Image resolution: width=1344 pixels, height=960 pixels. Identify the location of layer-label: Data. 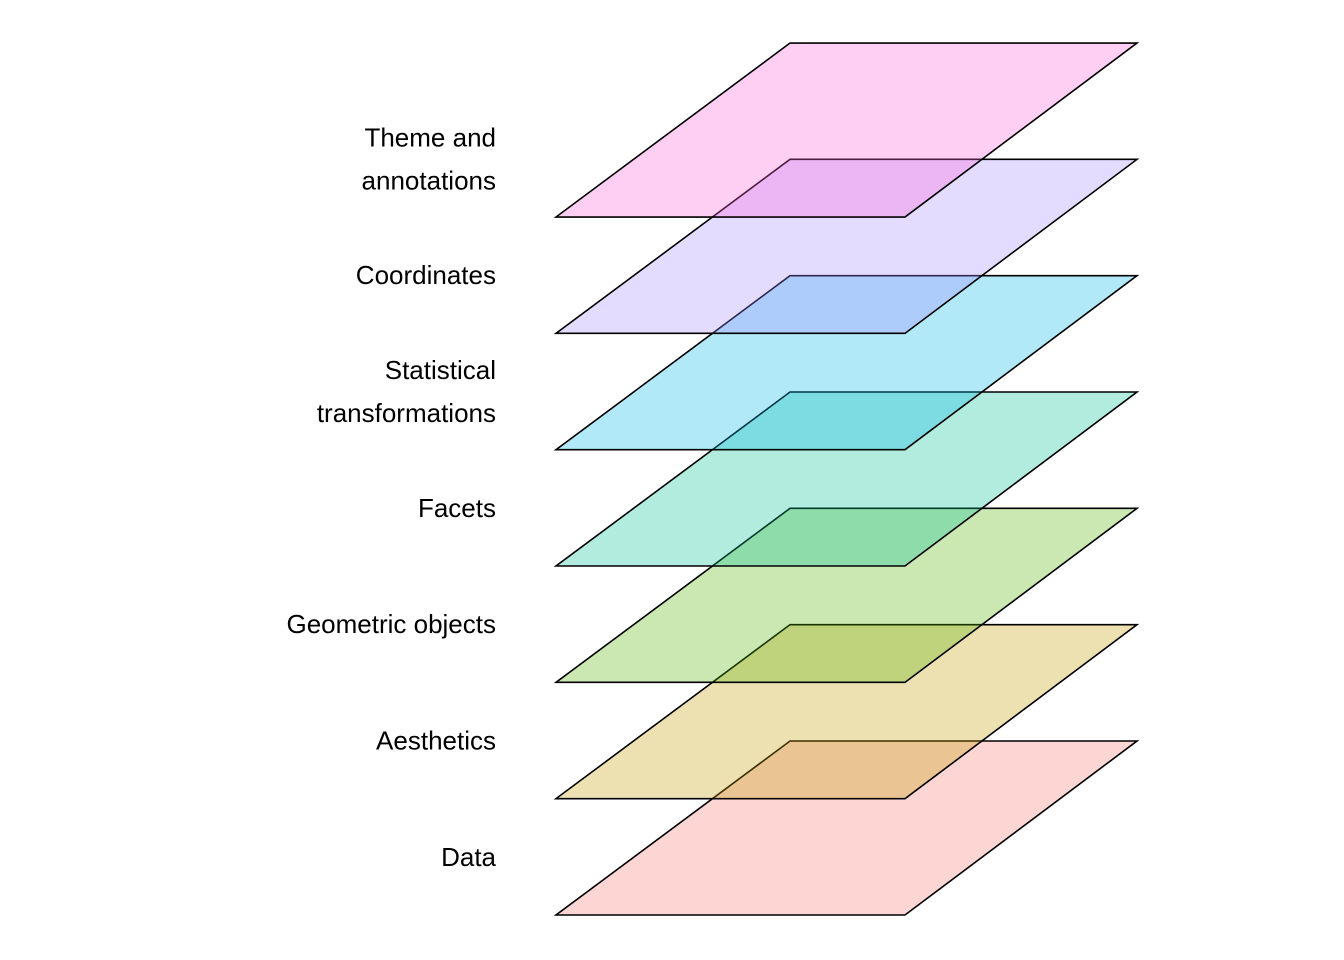
(468, 857).